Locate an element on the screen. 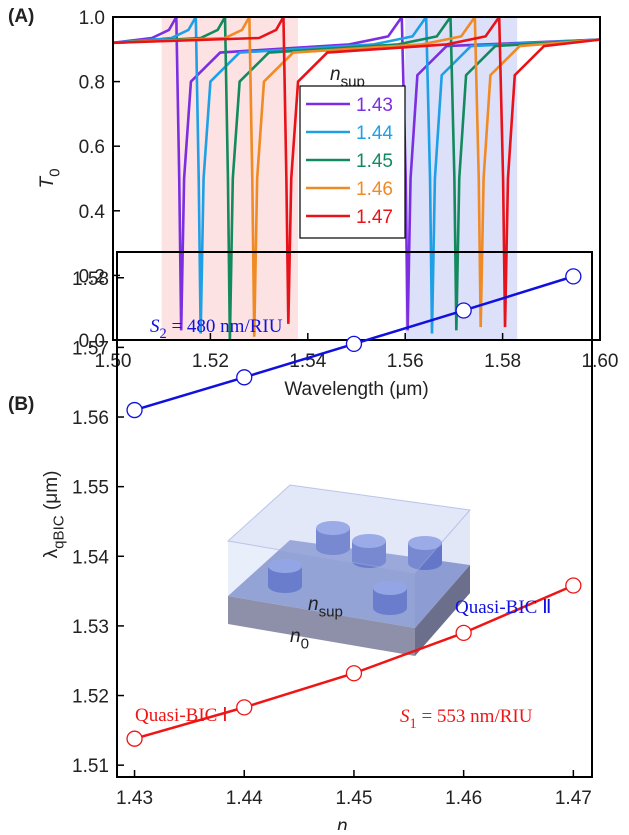 This screenshot has height=835, width=629. legend-label: 1.47 is located at coordinates (374, 217).